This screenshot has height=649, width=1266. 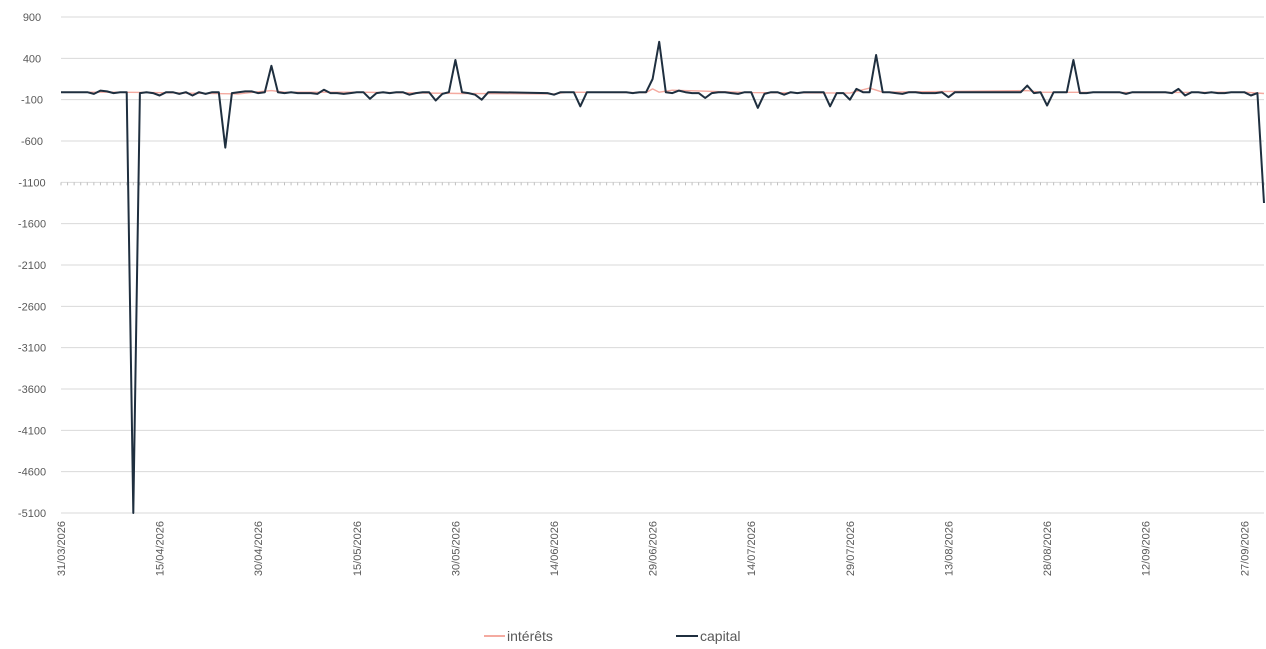 What do you see at coordinates (32, 473) in the screenshot?
I see `y-tick-label: -4600` at bounding box center [32, 473].